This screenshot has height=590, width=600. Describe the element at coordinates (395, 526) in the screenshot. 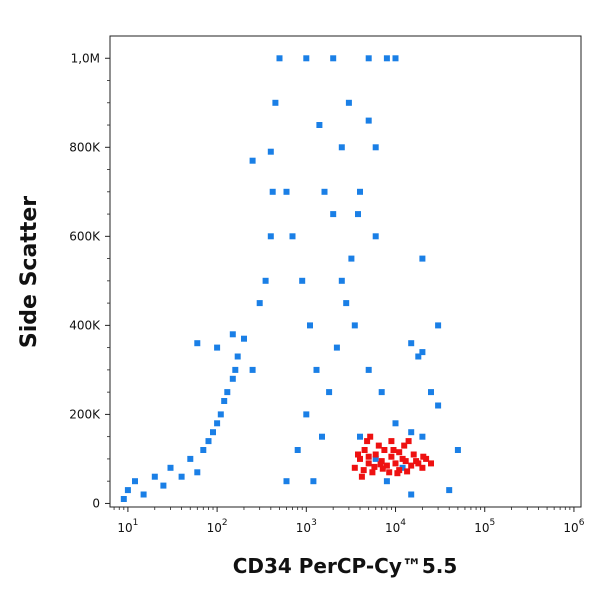

I see `x-tick-label: 10⁴` at that location.